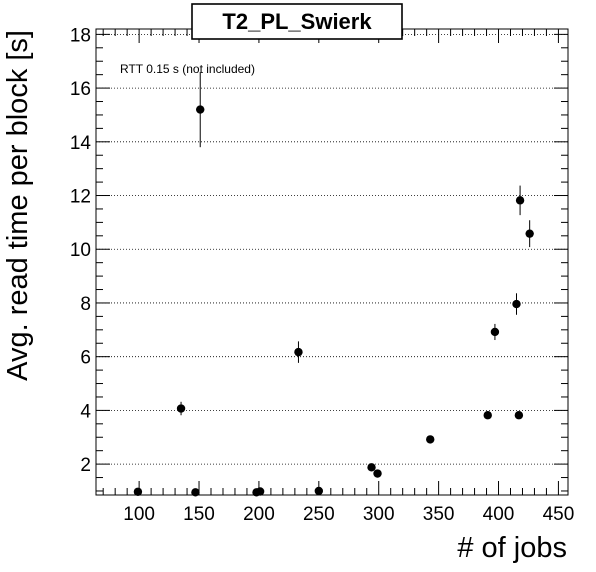 The image size is (596, 572). What do you see at coordinates (80, 197) in the screenshot?
I see `y-tick-label: 12` at bounding box center [80, 197].